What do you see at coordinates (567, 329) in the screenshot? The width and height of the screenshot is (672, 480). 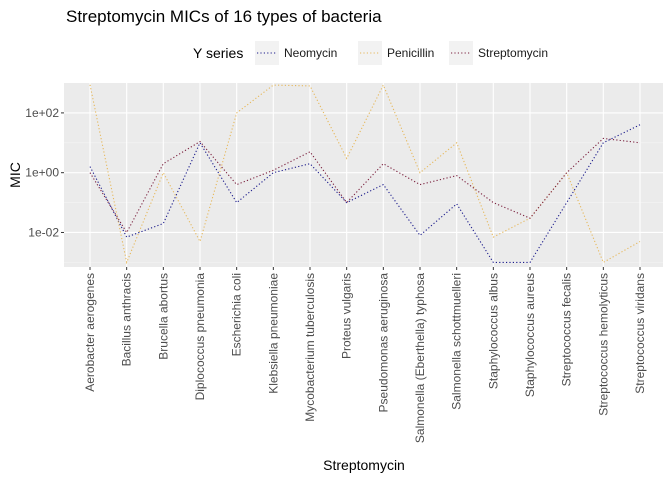 I see `x-tick-label: Streptococcus fecalis` at bounding box center [567, 329].